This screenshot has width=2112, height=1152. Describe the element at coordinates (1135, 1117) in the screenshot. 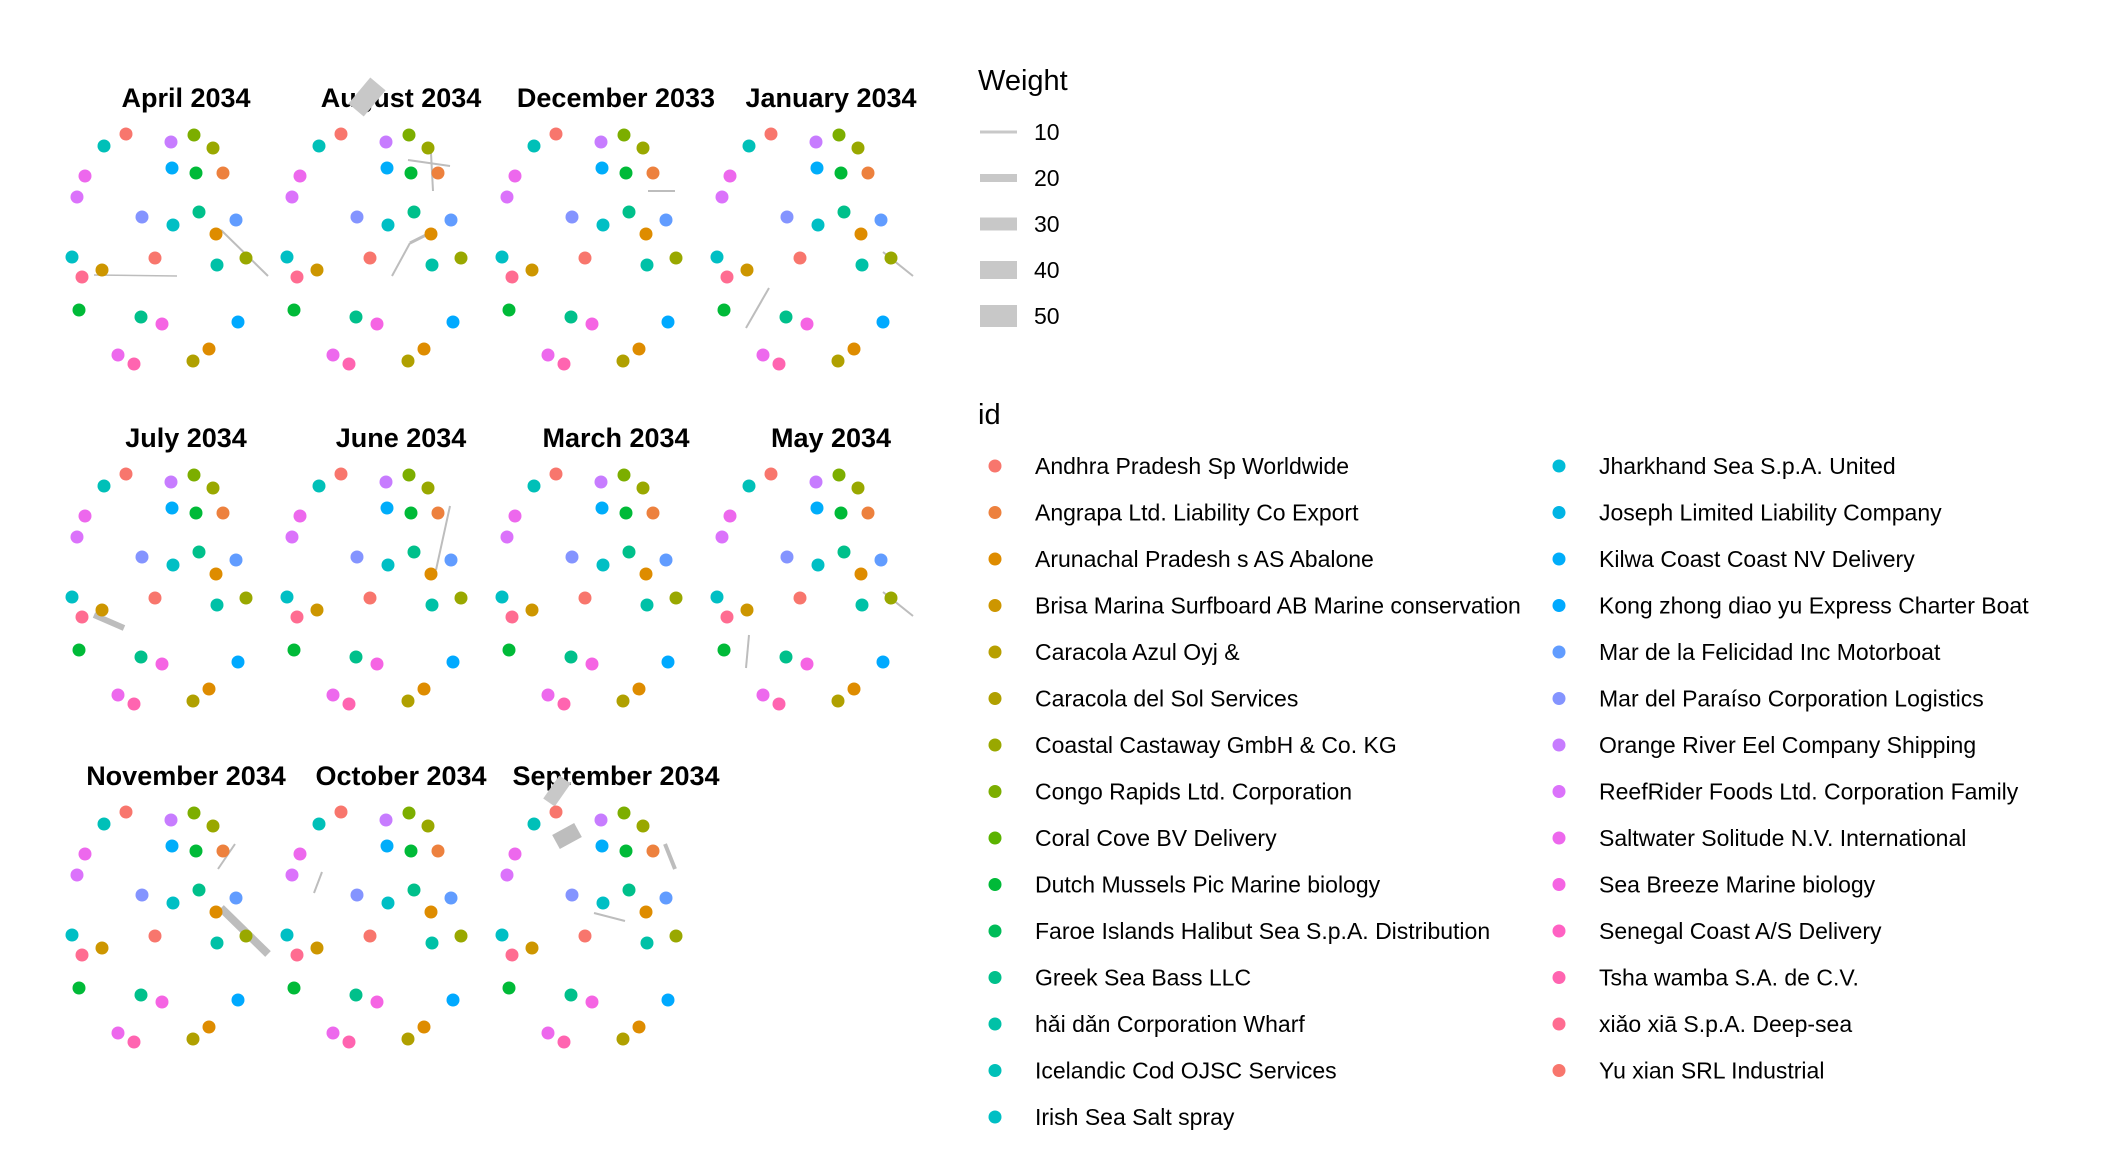

I see `id-legend-label: Irish Sea Salt spray` at that location.